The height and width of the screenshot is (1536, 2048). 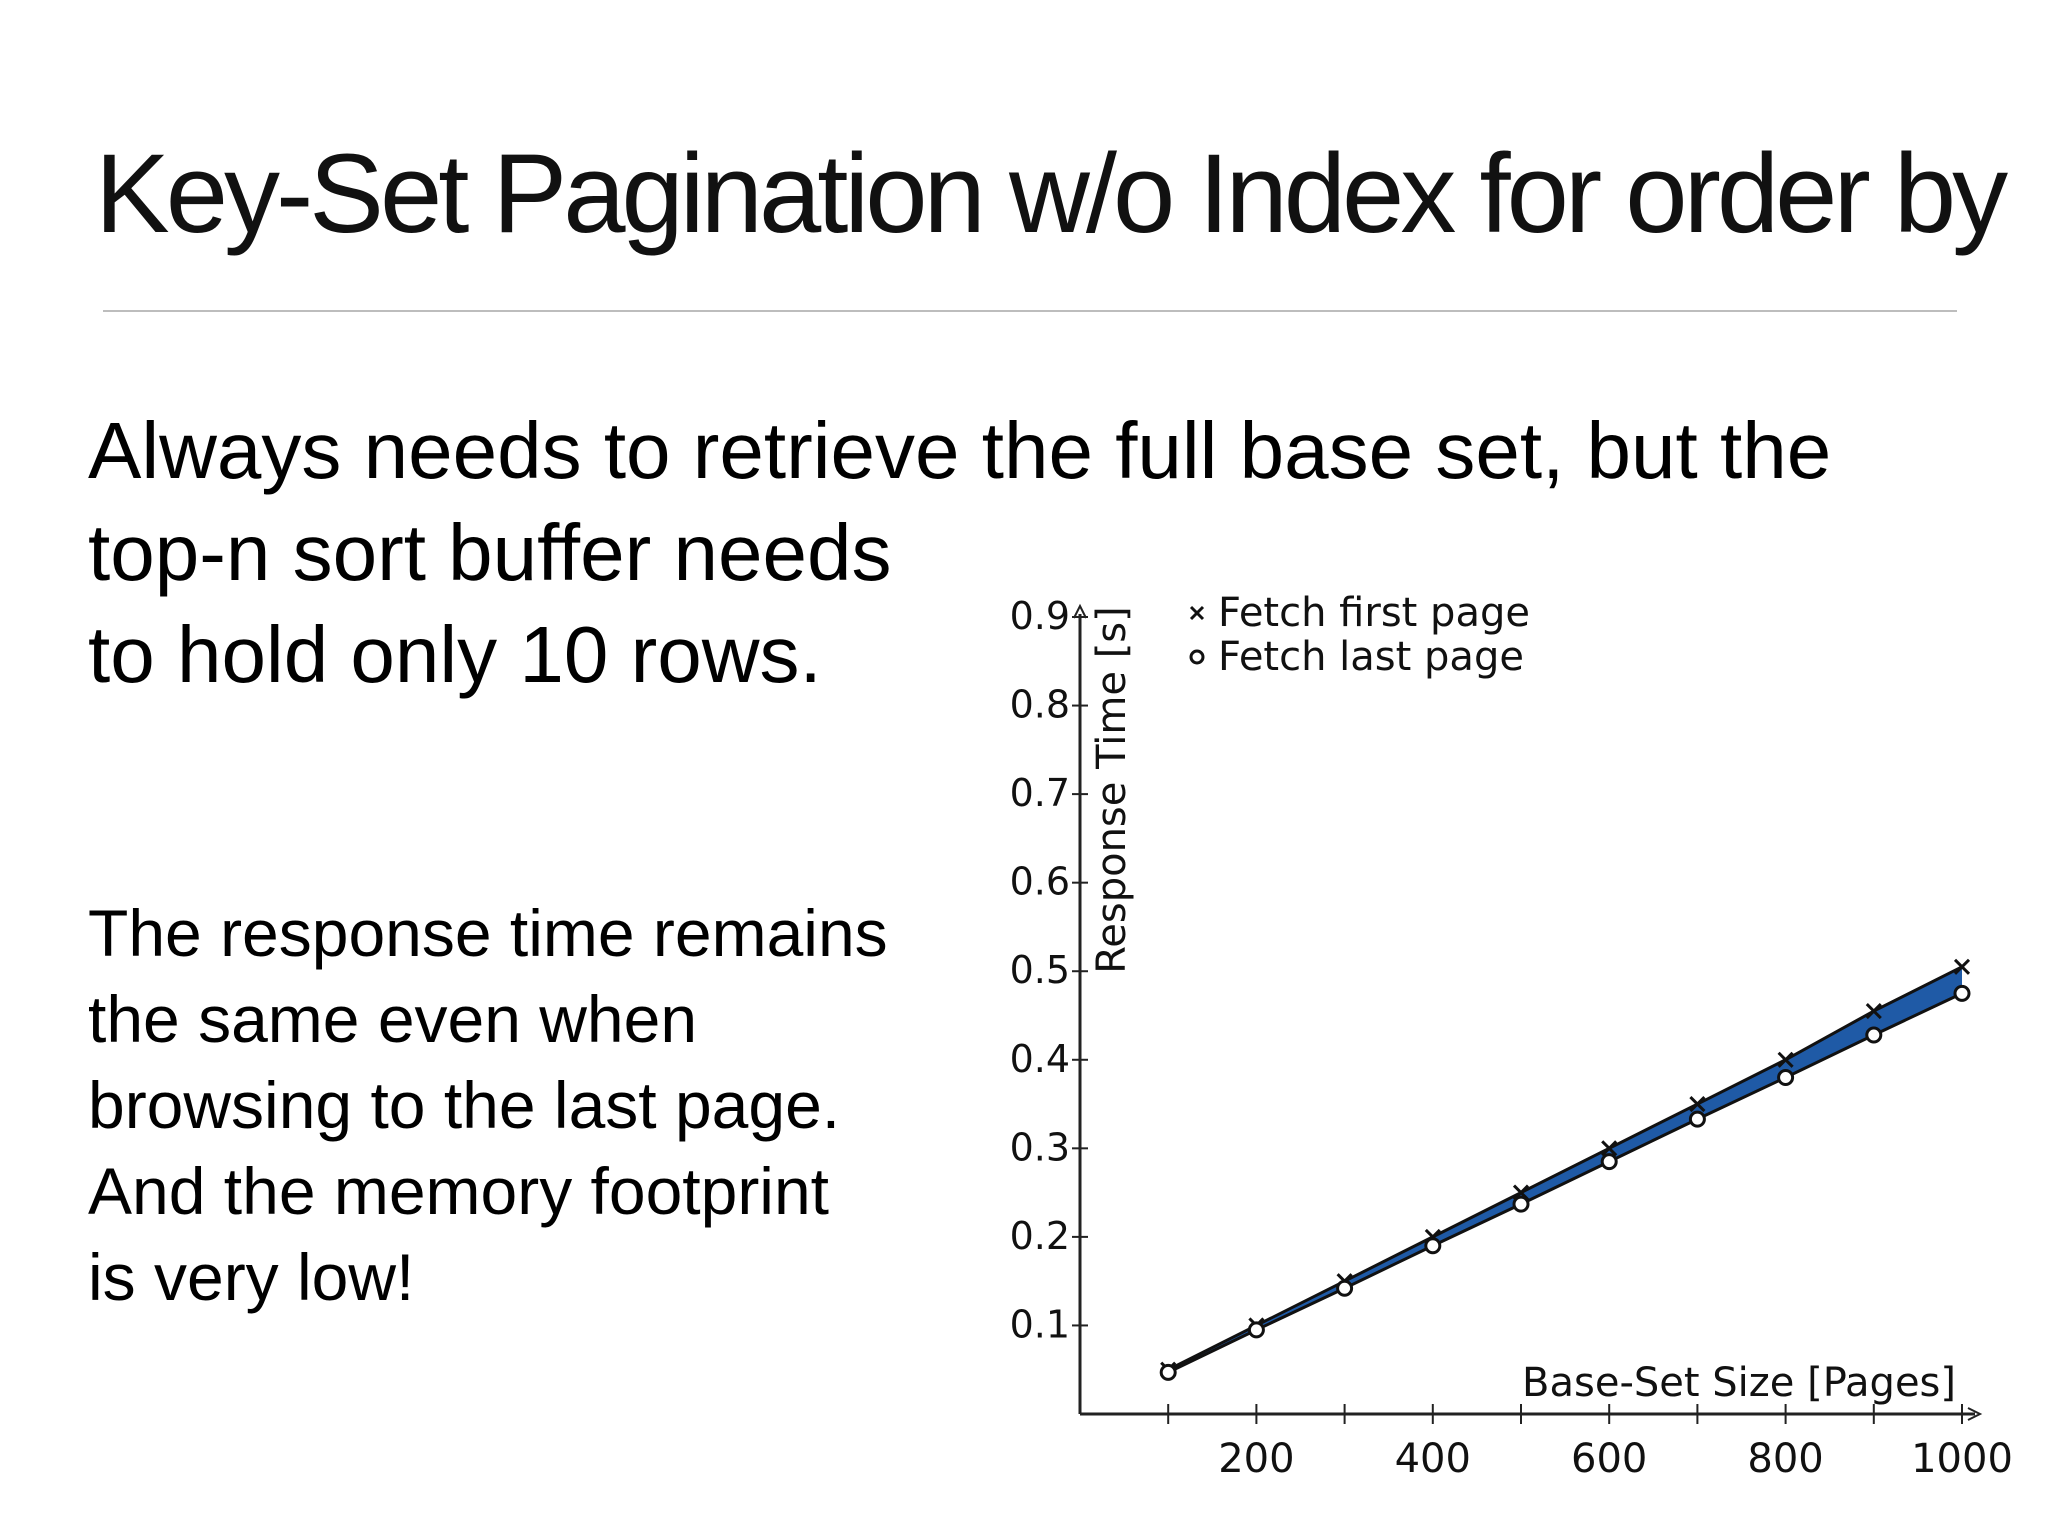 I want to click on y-tick-label: 0.6, so click(x=1040, y=882).